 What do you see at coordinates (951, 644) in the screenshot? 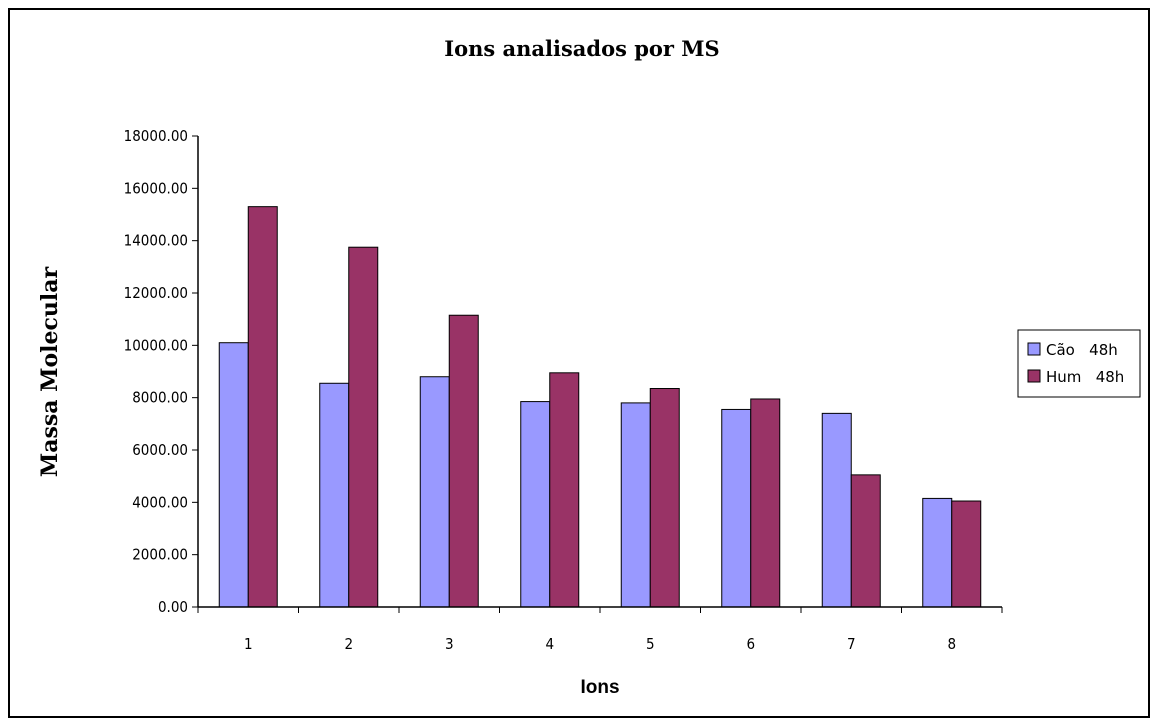
I see `x-tick-label: 8` at bounding box center [951, 644].